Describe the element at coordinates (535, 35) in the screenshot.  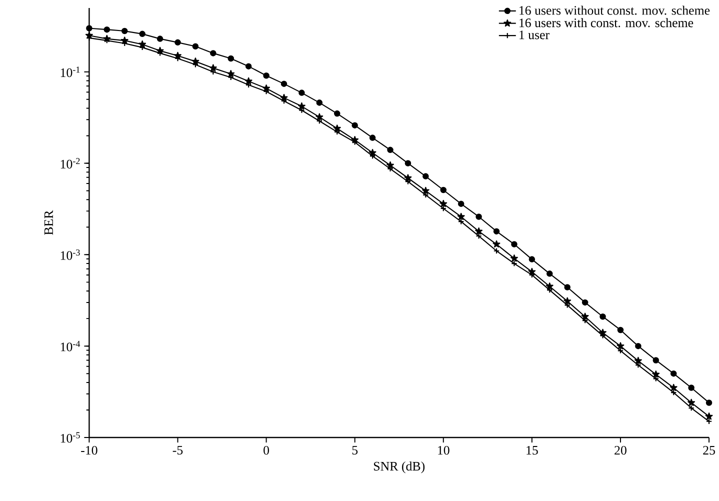
I see `legend-label: 1 user` at that location.